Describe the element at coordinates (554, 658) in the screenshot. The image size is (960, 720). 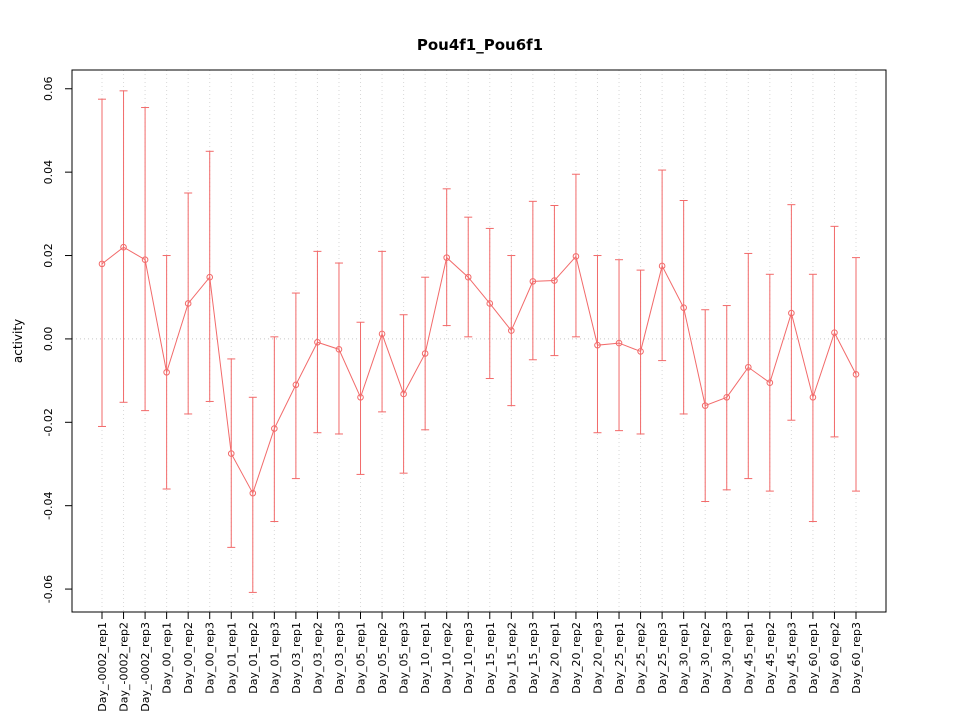
I see `x-tick-label: Day_20_rep1` at that location.